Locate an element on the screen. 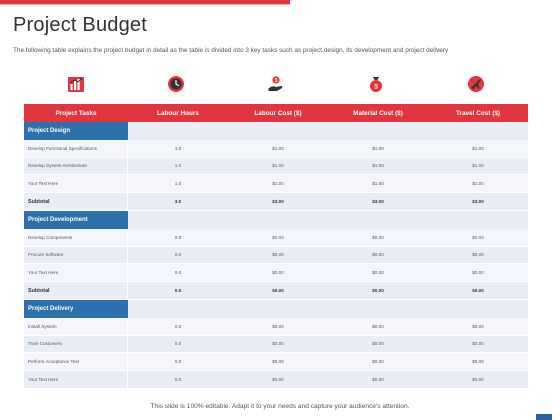  subtotal-row: Subtotal 0.0 $0.00 $0.00 $0.00 is located at coordinates (276, 291).